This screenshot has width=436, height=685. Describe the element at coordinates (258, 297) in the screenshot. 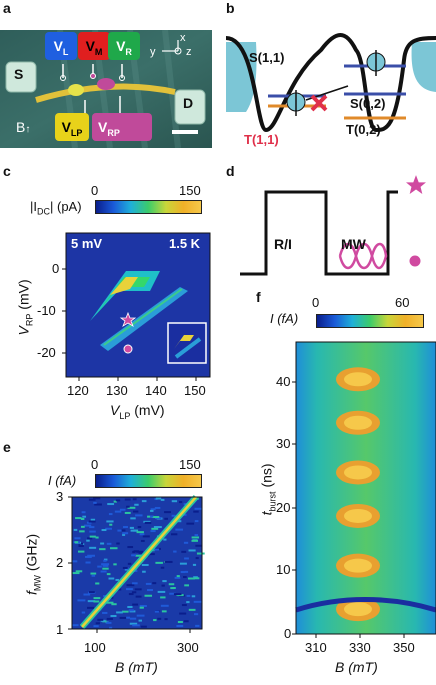

I see `panel-f-letter: f` at that location.